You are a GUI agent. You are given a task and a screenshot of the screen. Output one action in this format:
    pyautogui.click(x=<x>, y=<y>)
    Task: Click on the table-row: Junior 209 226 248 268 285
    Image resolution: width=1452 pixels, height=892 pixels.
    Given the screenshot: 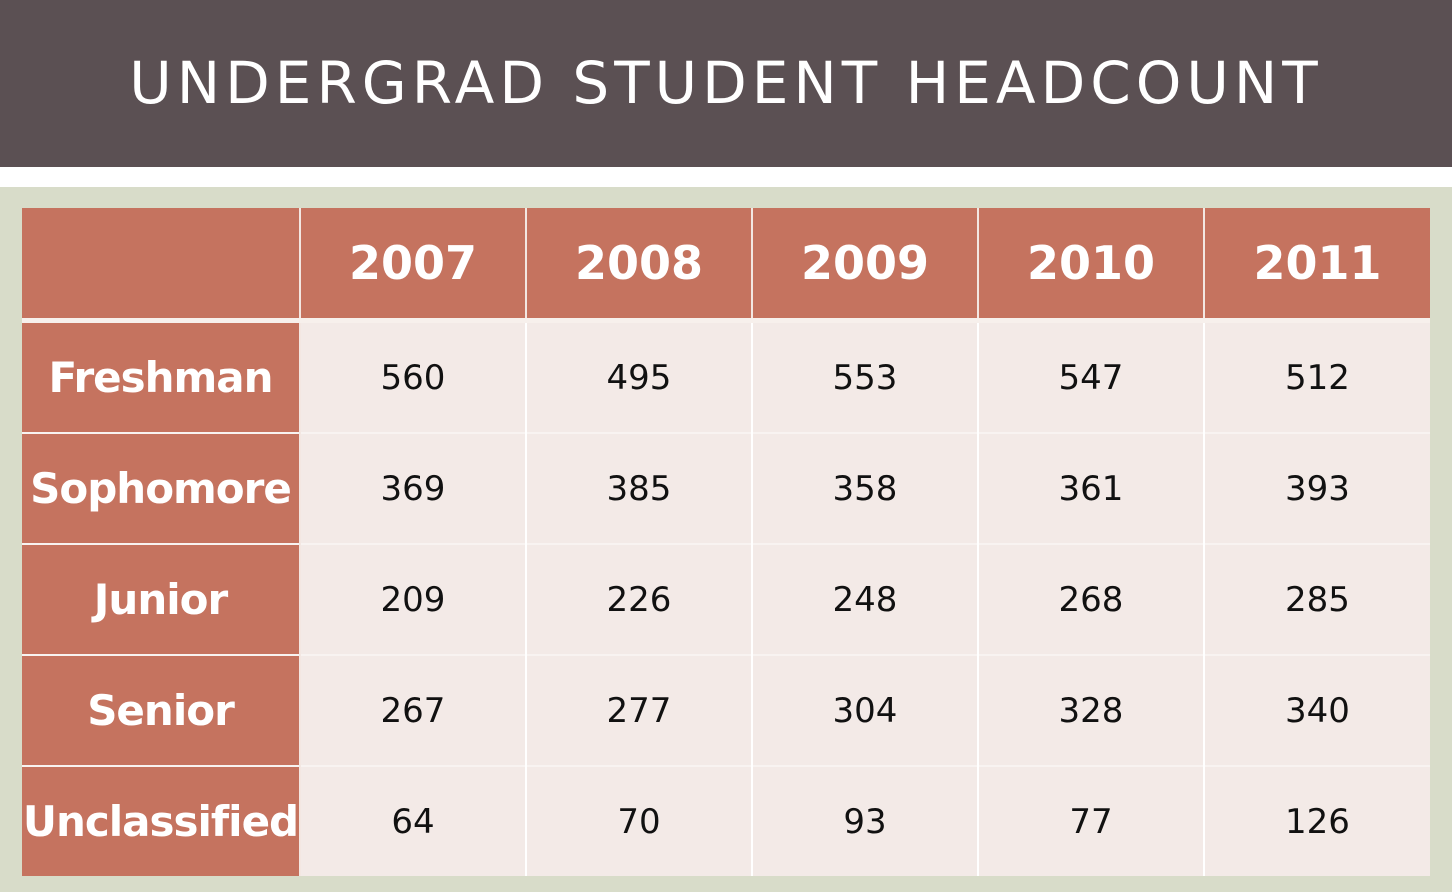 What is the action you would take?
    pyautogui.click(x=726, y=599)
    